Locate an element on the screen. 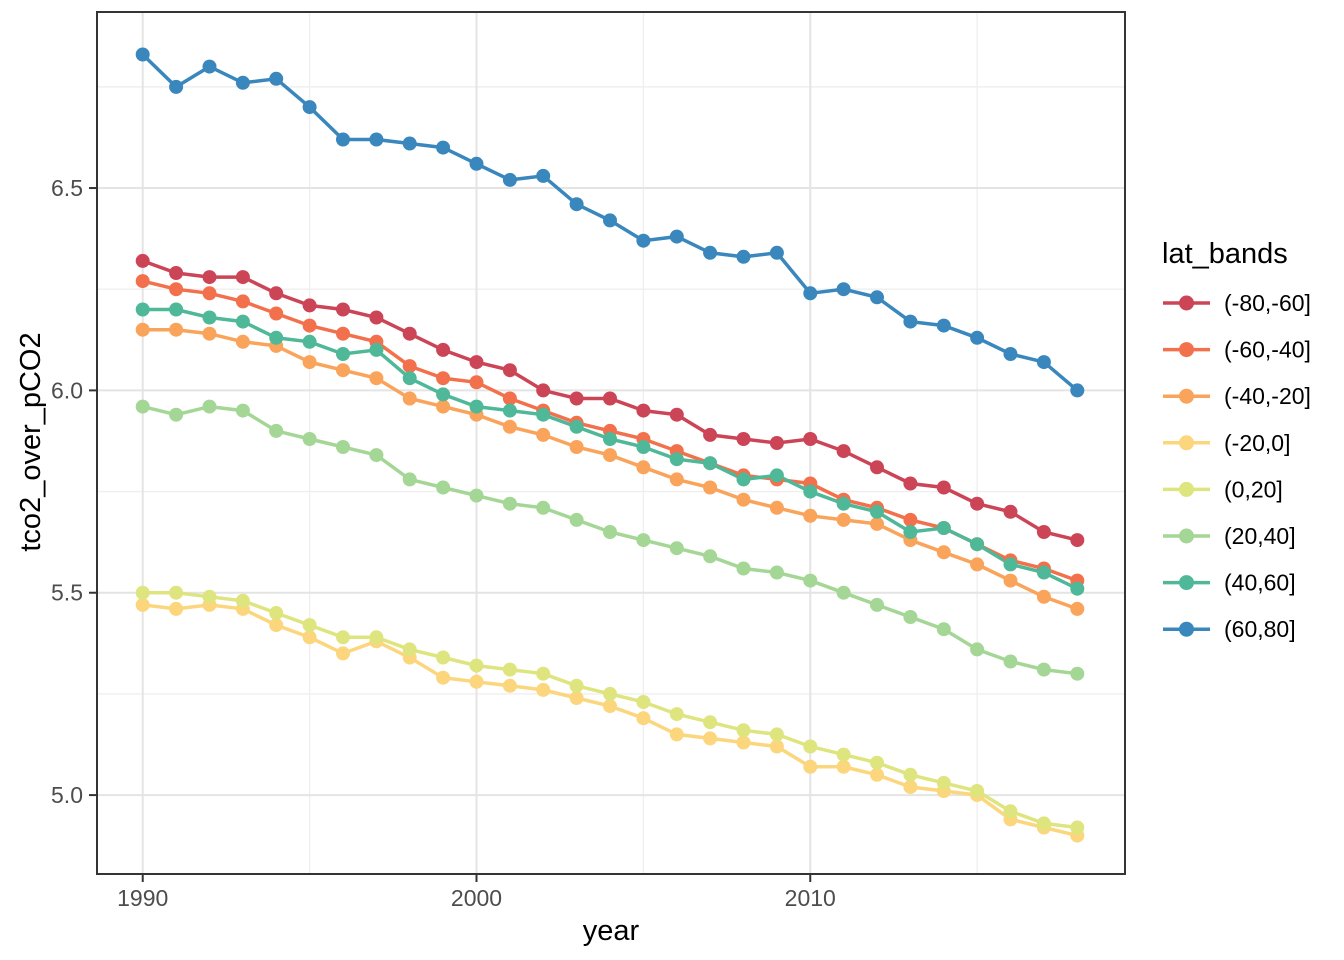  legend-item-label: (-20,0] is located at coordinates (1257, 443).